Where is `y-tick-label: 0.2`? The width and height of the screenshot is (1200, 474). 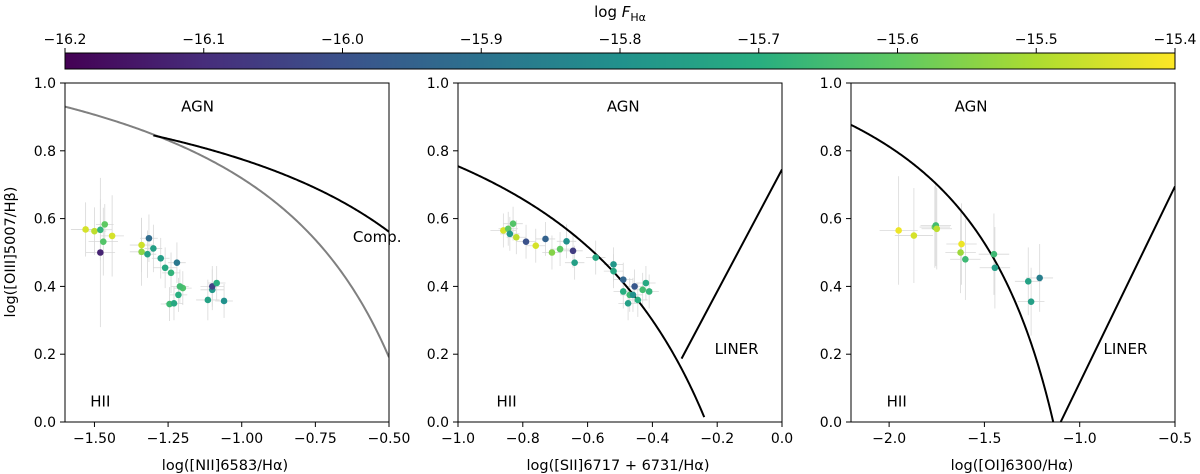
y-tick-label: 0.2 is located at coordinates (438, 355).